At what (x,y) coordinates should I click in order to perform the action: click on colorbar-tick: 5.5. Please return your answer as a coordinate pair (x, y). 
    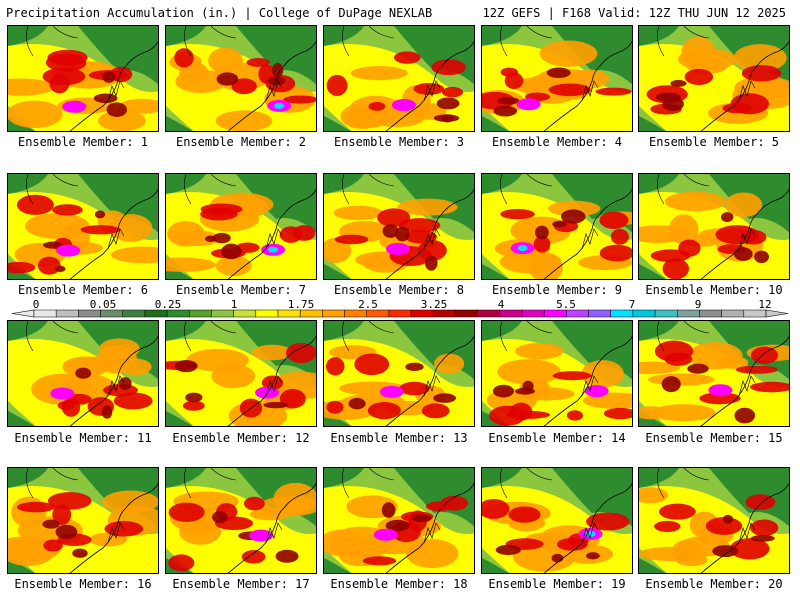
    Looking at the image, I should click on (566, 304).